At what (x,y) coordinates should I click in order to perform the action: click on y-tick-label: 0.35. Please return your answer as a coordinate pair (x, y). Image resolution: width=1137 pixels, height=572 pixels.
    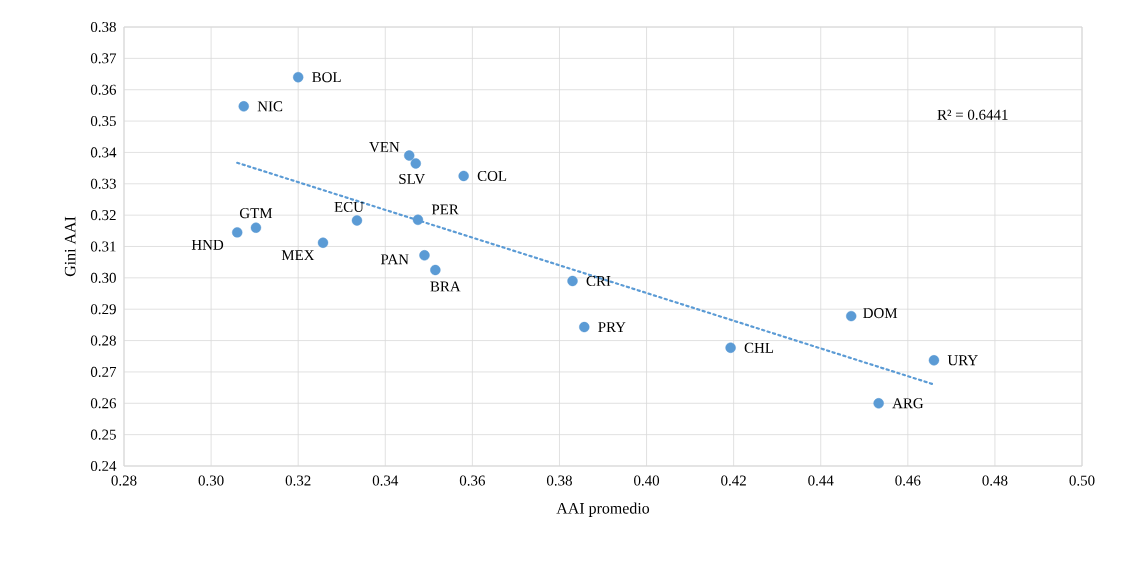
    Looking at the image, I should click on (103, 121).